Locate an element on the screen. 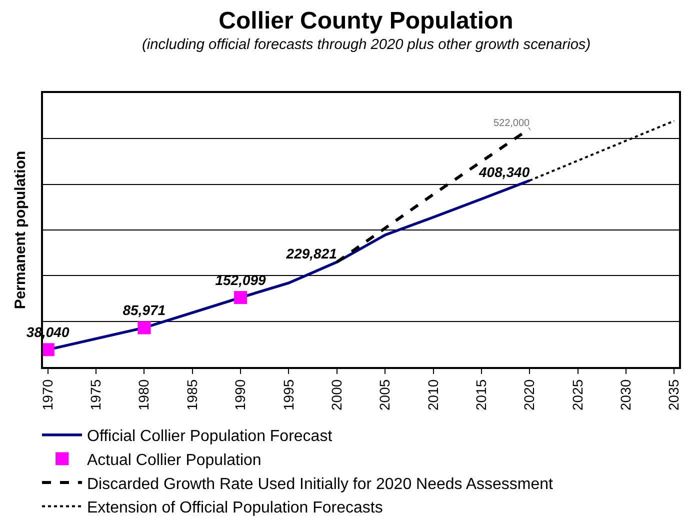 The image size is (689, 517). x-tick-label: 2030 is located at coordinates (626, 395).